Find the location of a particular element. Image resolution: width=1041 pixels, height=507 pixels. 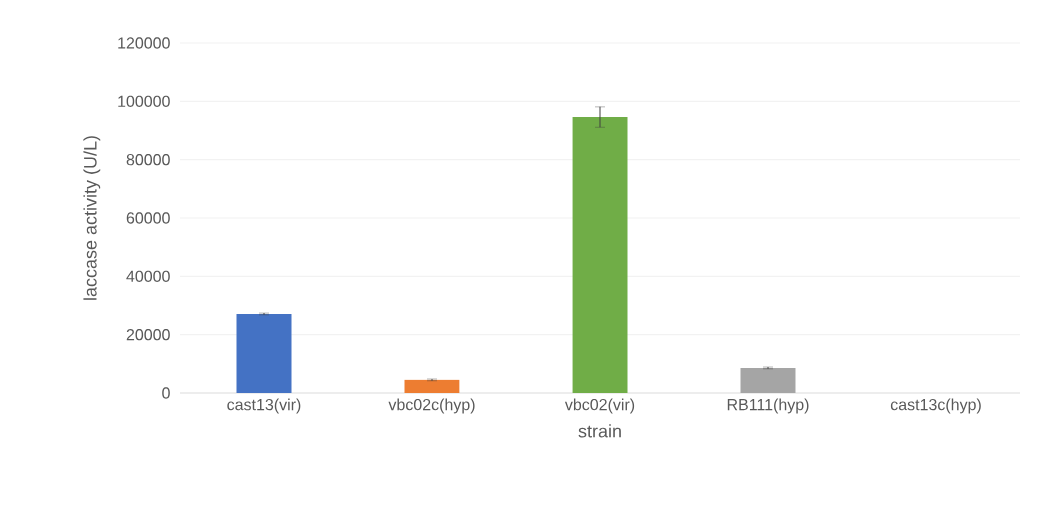

y-tick-label: 100000 is located at coordinates (144, 101).